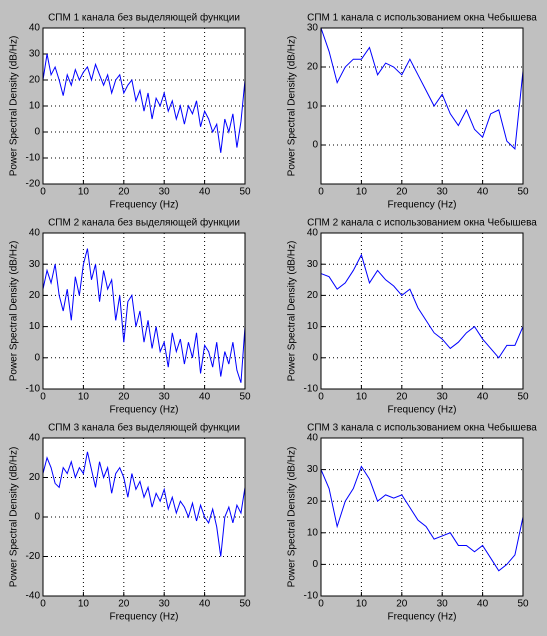  I want to click on y-tick-label: -40, so click(33, 596).